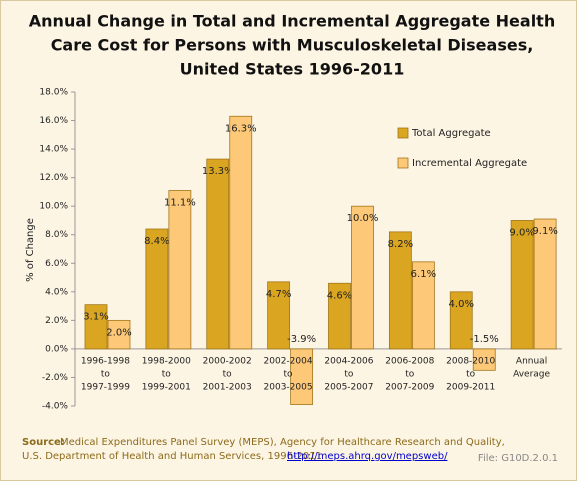 The image size is (577, 481). Describe the element at coordinates (53, 93) in the screenshot. I see `y-tick-label: 18.0%` at that location.